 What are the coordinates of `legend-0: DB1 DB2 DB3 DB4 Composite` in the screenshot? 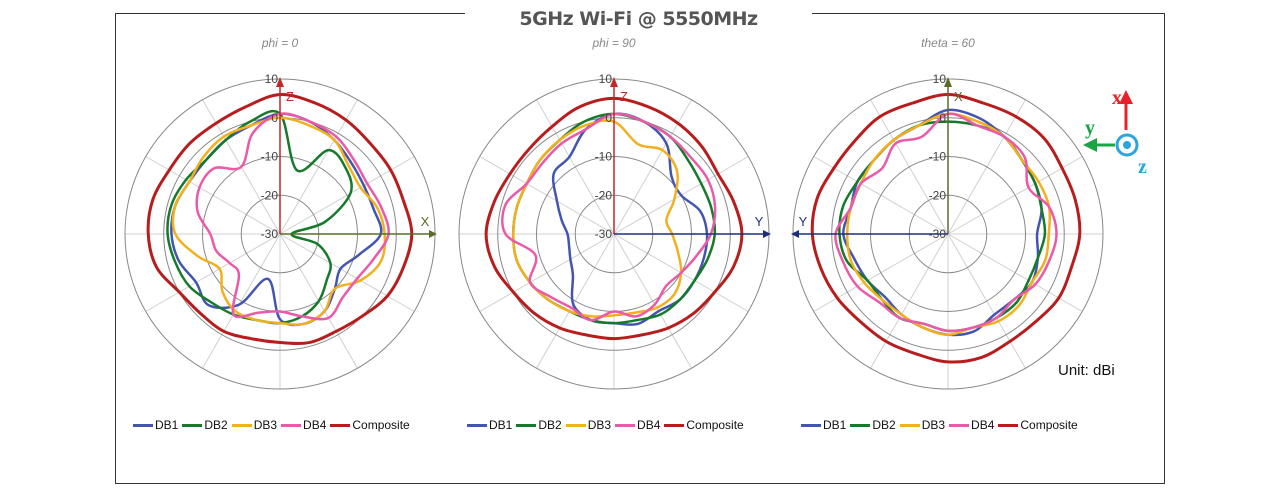 It's located at (273, 425).